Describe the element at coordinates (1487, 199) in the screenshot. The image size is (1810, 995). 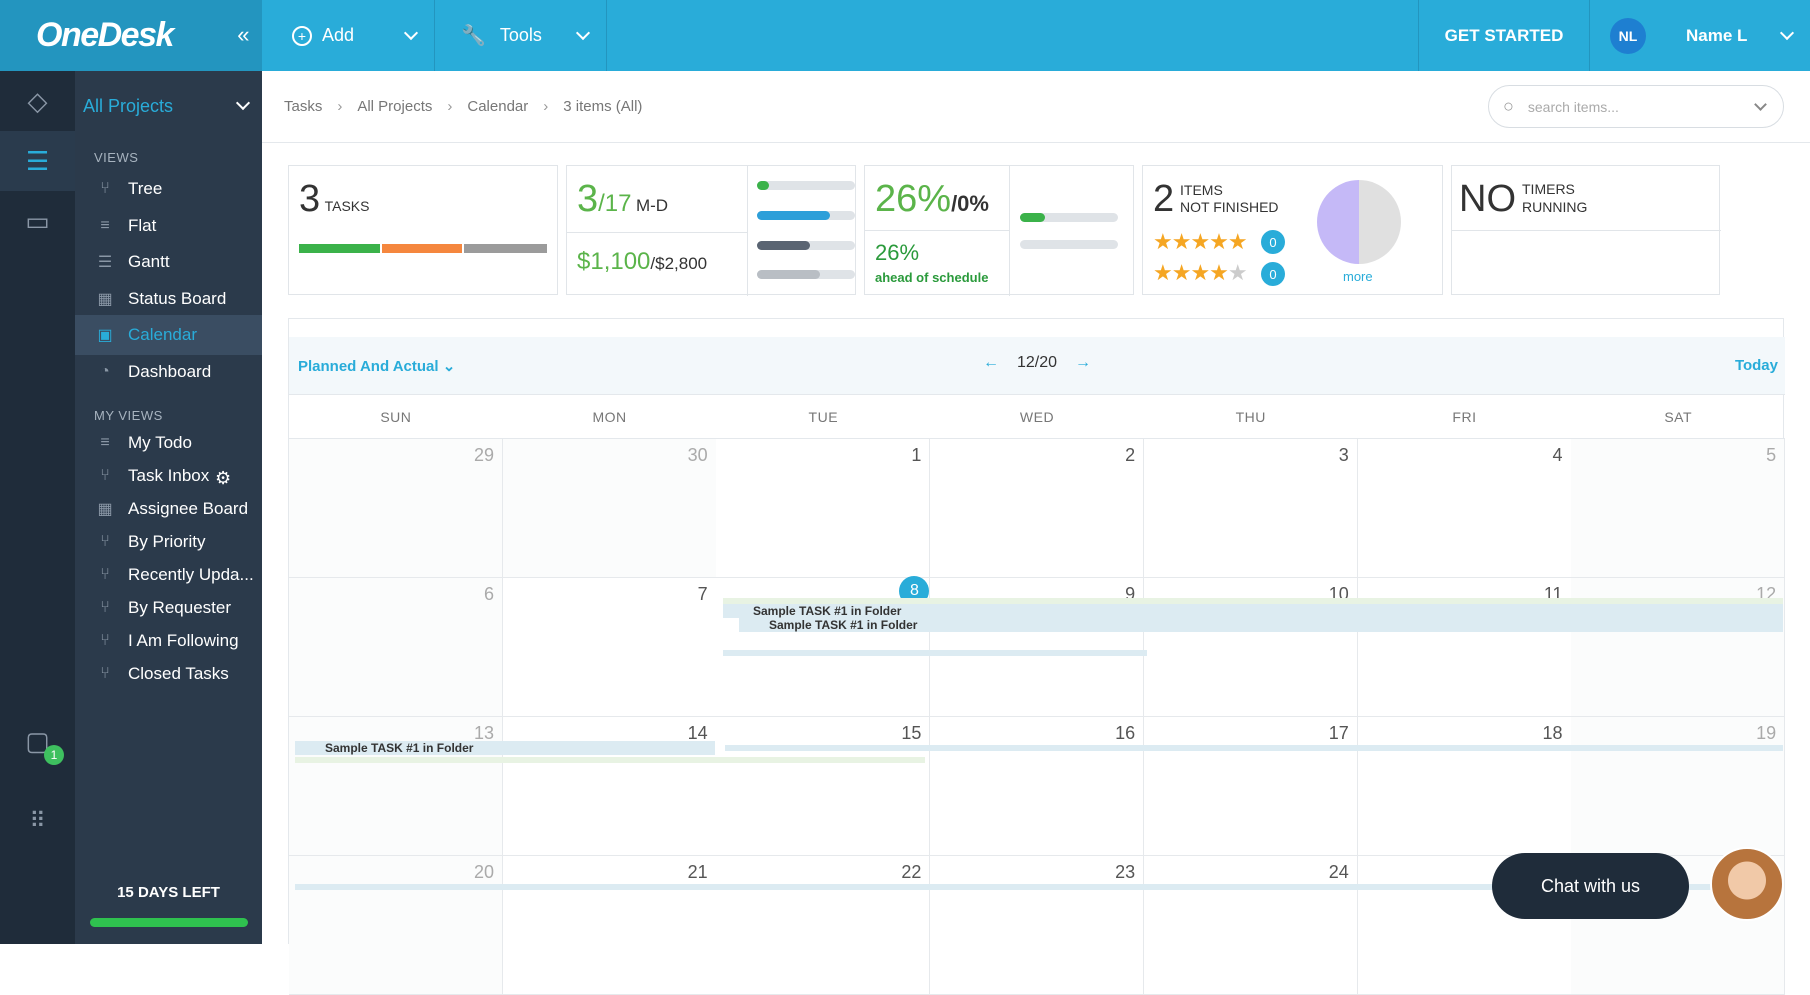
I see `timers-status: NO` at that location.